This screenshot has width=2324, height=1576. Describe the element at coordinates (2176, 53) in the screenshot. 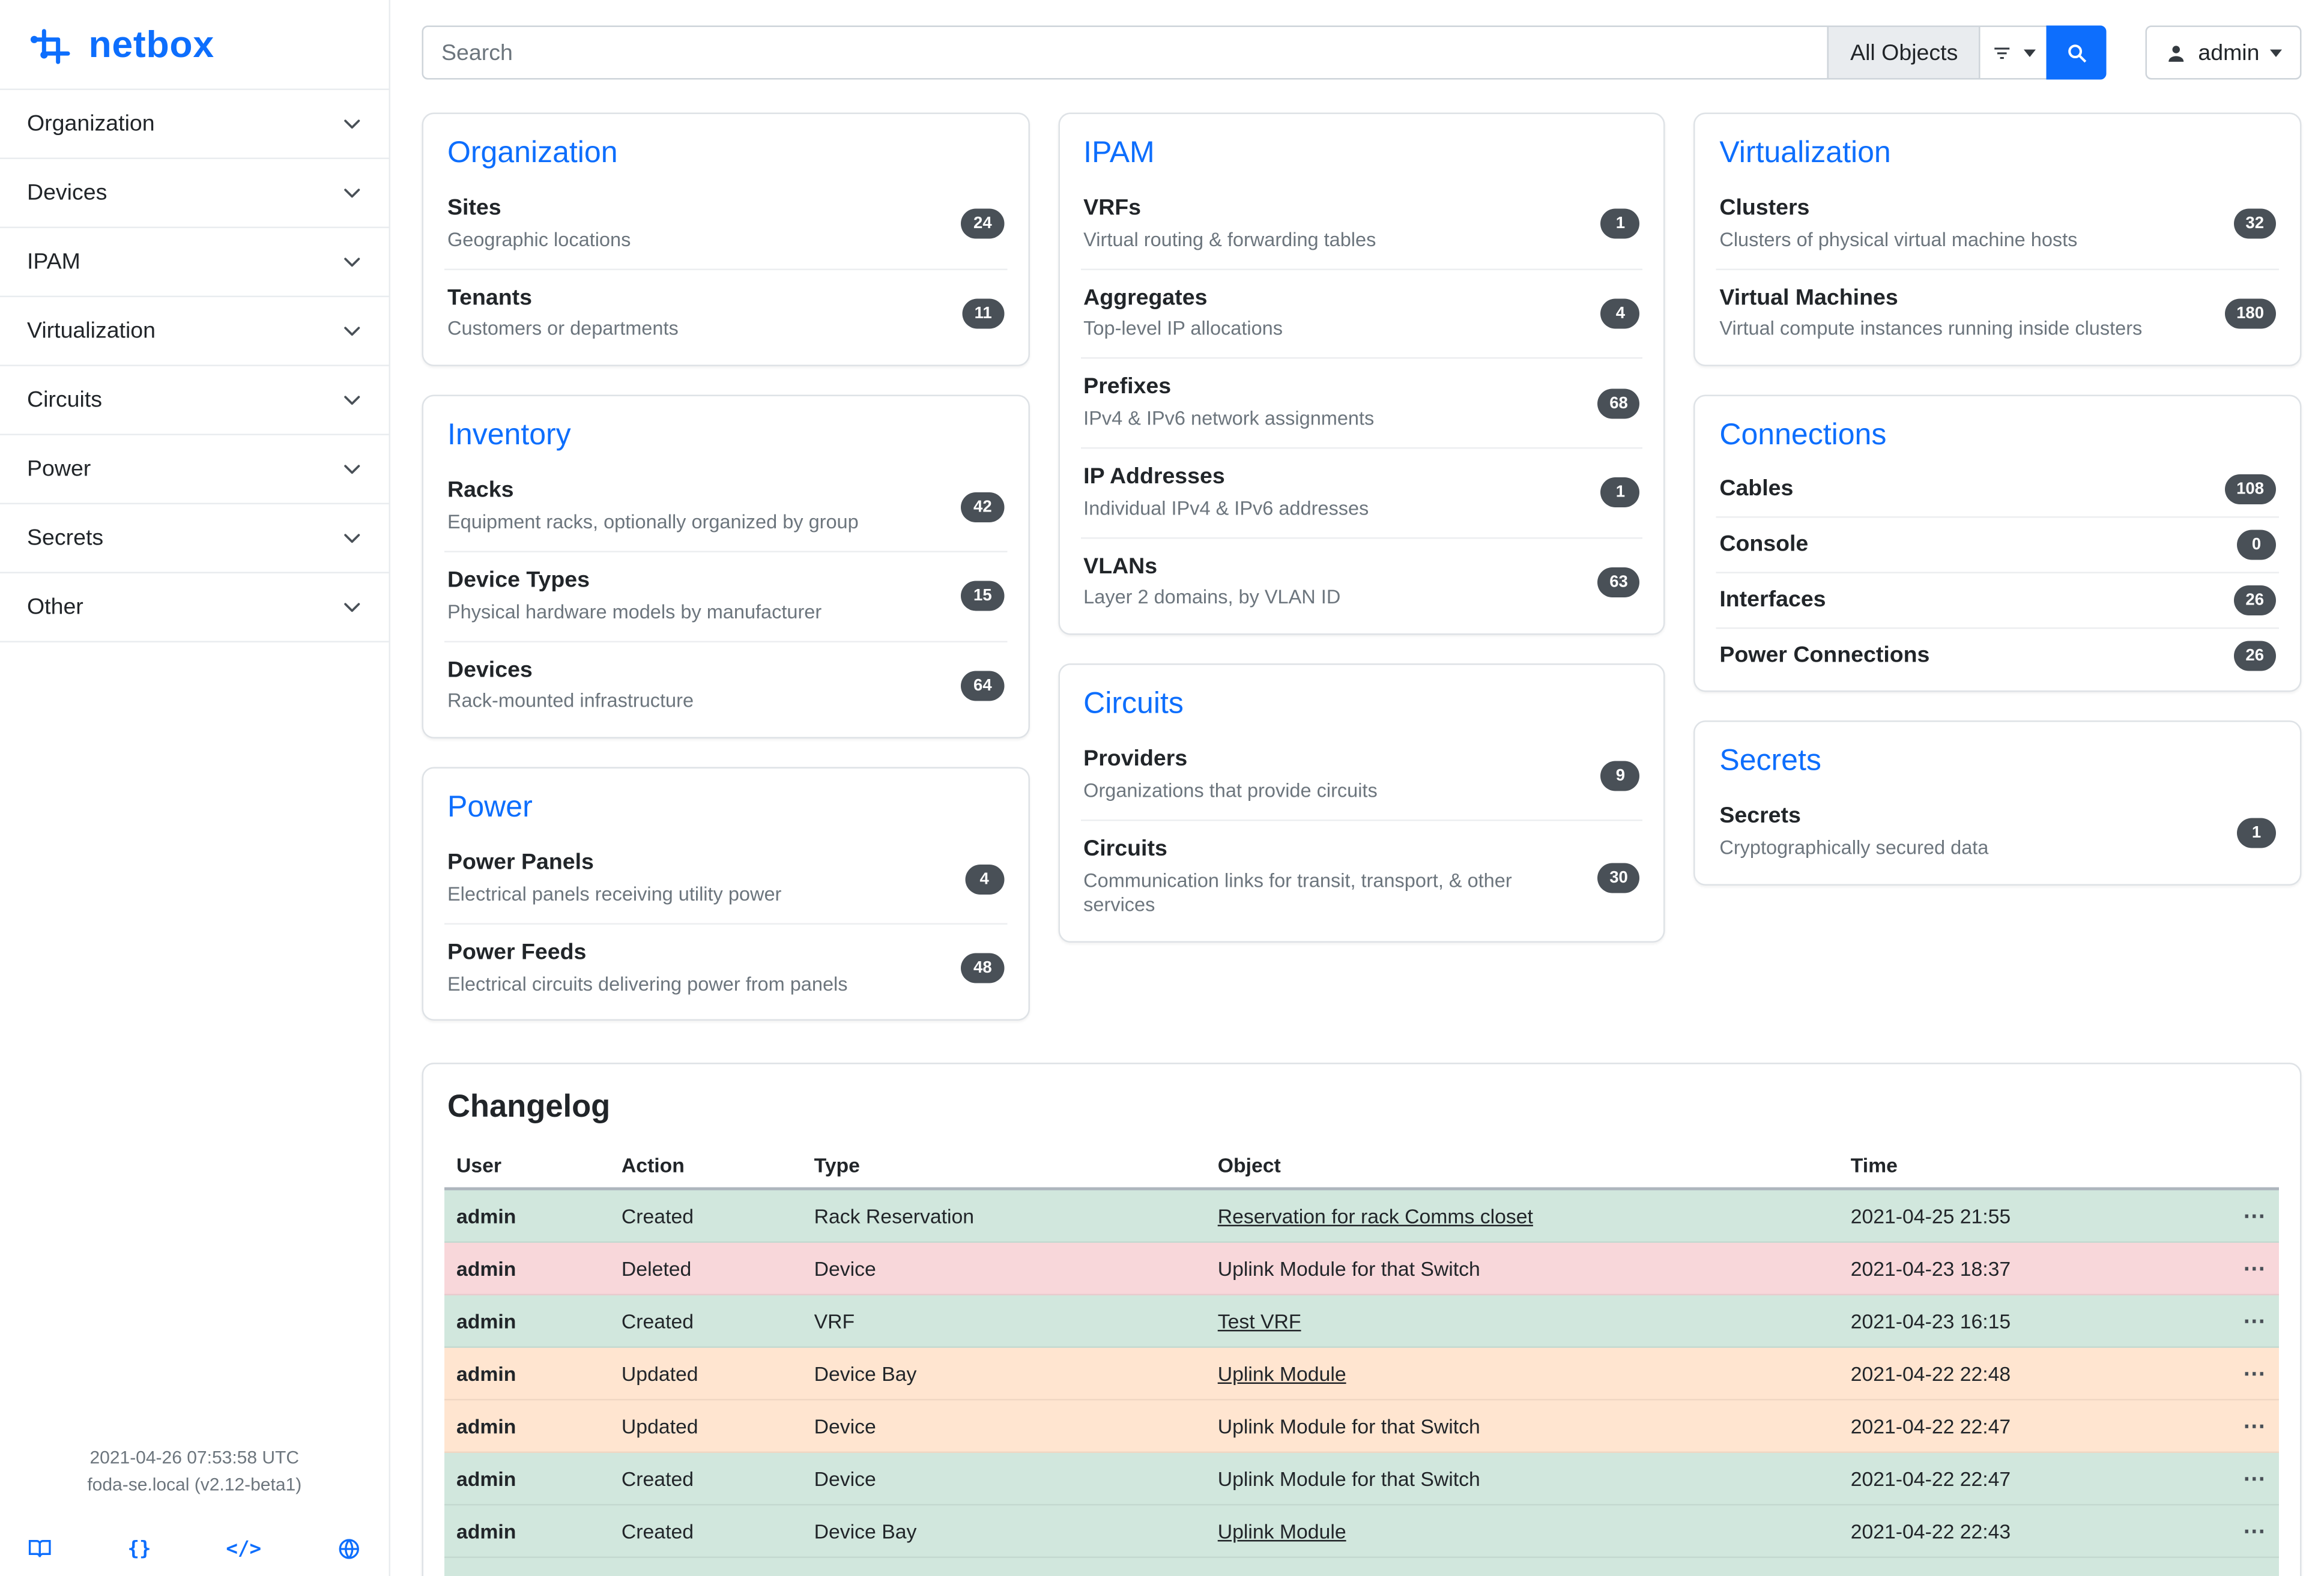

I see `person-icon` at that location.